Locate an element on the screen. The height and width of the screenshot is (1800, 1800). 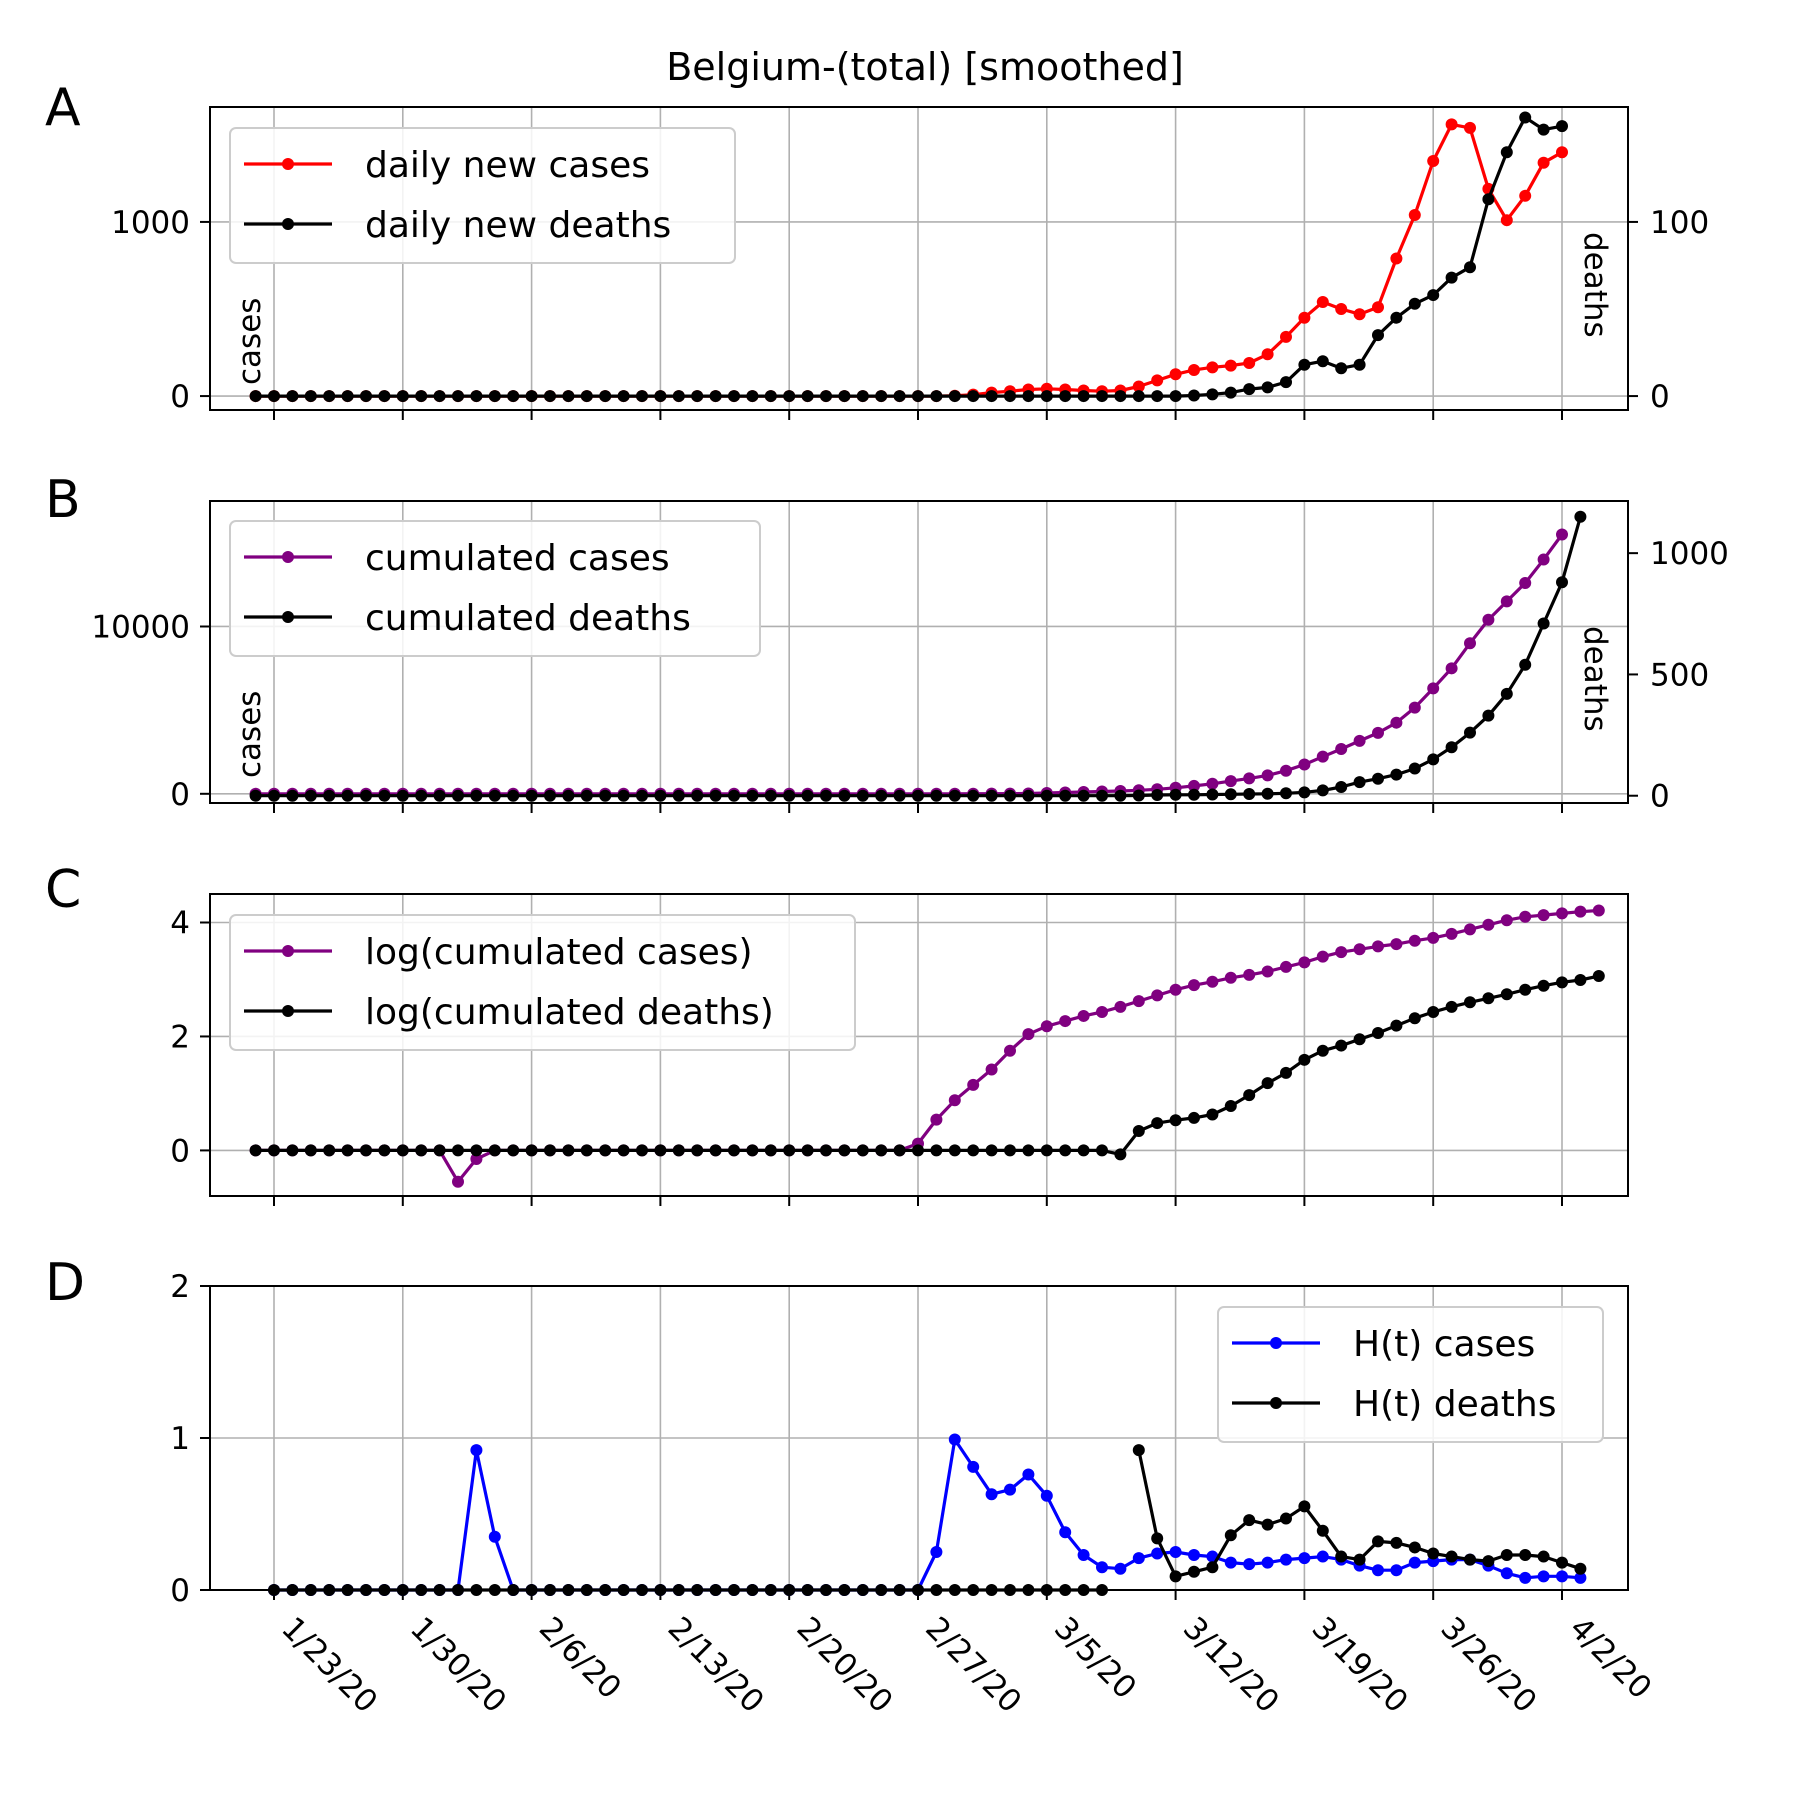
y-axis-label: cases is located at coordinates (250, 734).